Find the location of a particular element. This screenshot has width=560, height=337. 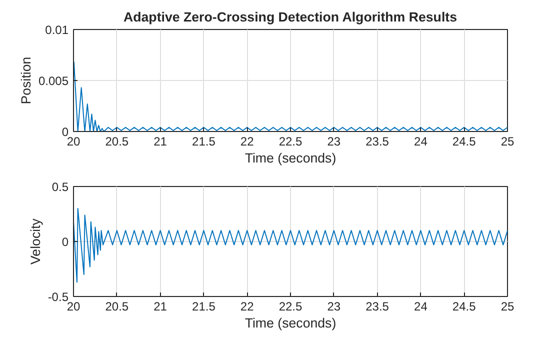

y-tick-label: 0.5 is located at coordinates (60, 187).